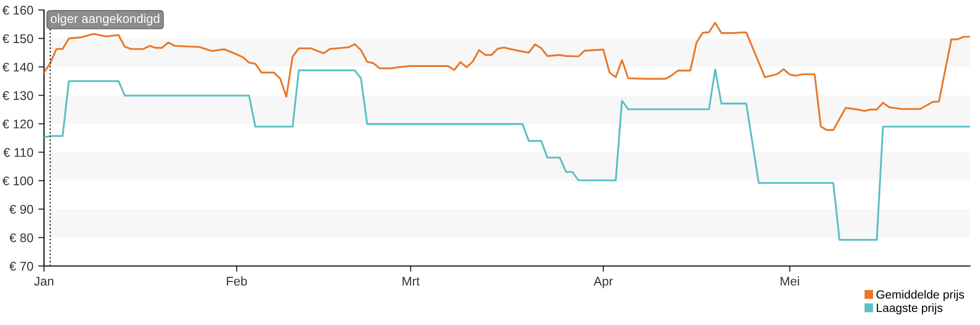 The image size is (980, 325). I want to click on y-tick-label: € 150, so click(18, 39).